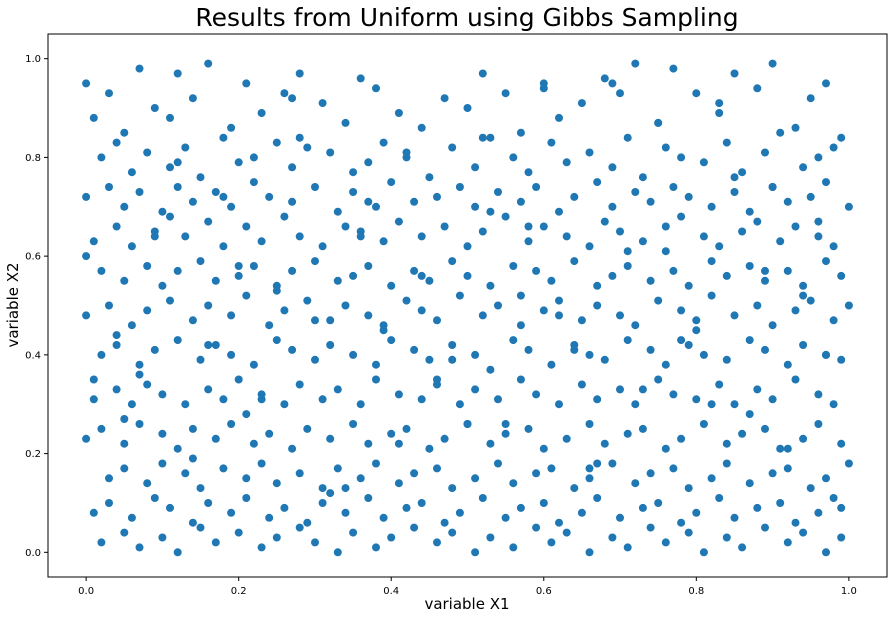 The width and height of the screenshot is (893, 619). I want to click on x-tick-label: 0.4, so click(391, 591).